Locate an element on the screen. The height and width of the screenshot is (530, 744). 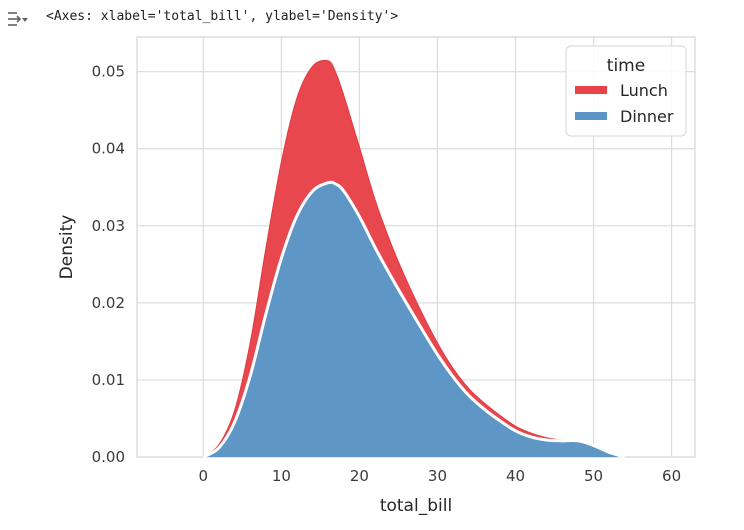
legend-label-dinner: Dinner is located at coordinates (647, 116).